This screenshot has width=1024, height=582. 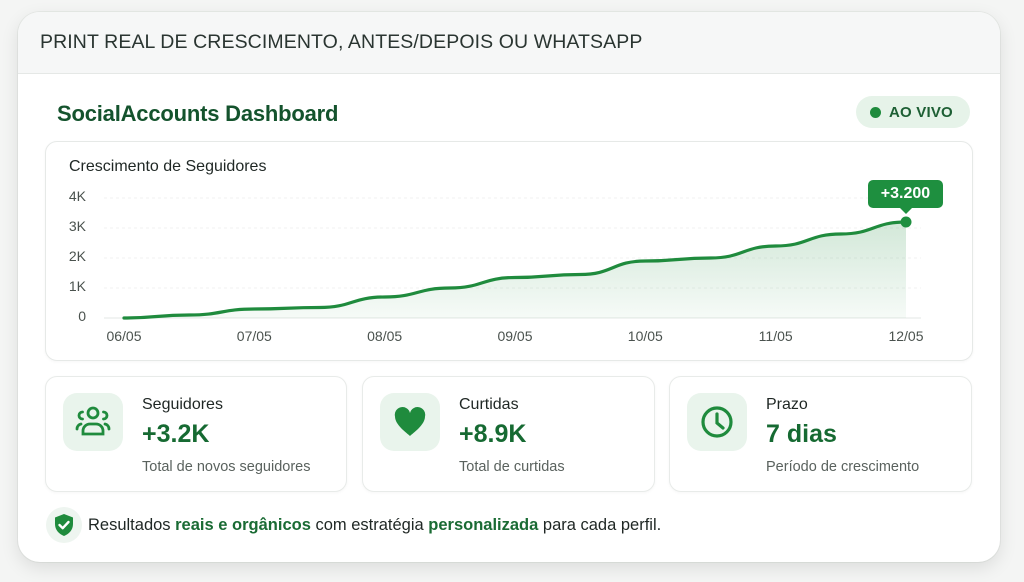 What do you see at coordinates (82, 316) in the screenshot?
I see `y-tick-label: 0` at bounding box center [82, 316].